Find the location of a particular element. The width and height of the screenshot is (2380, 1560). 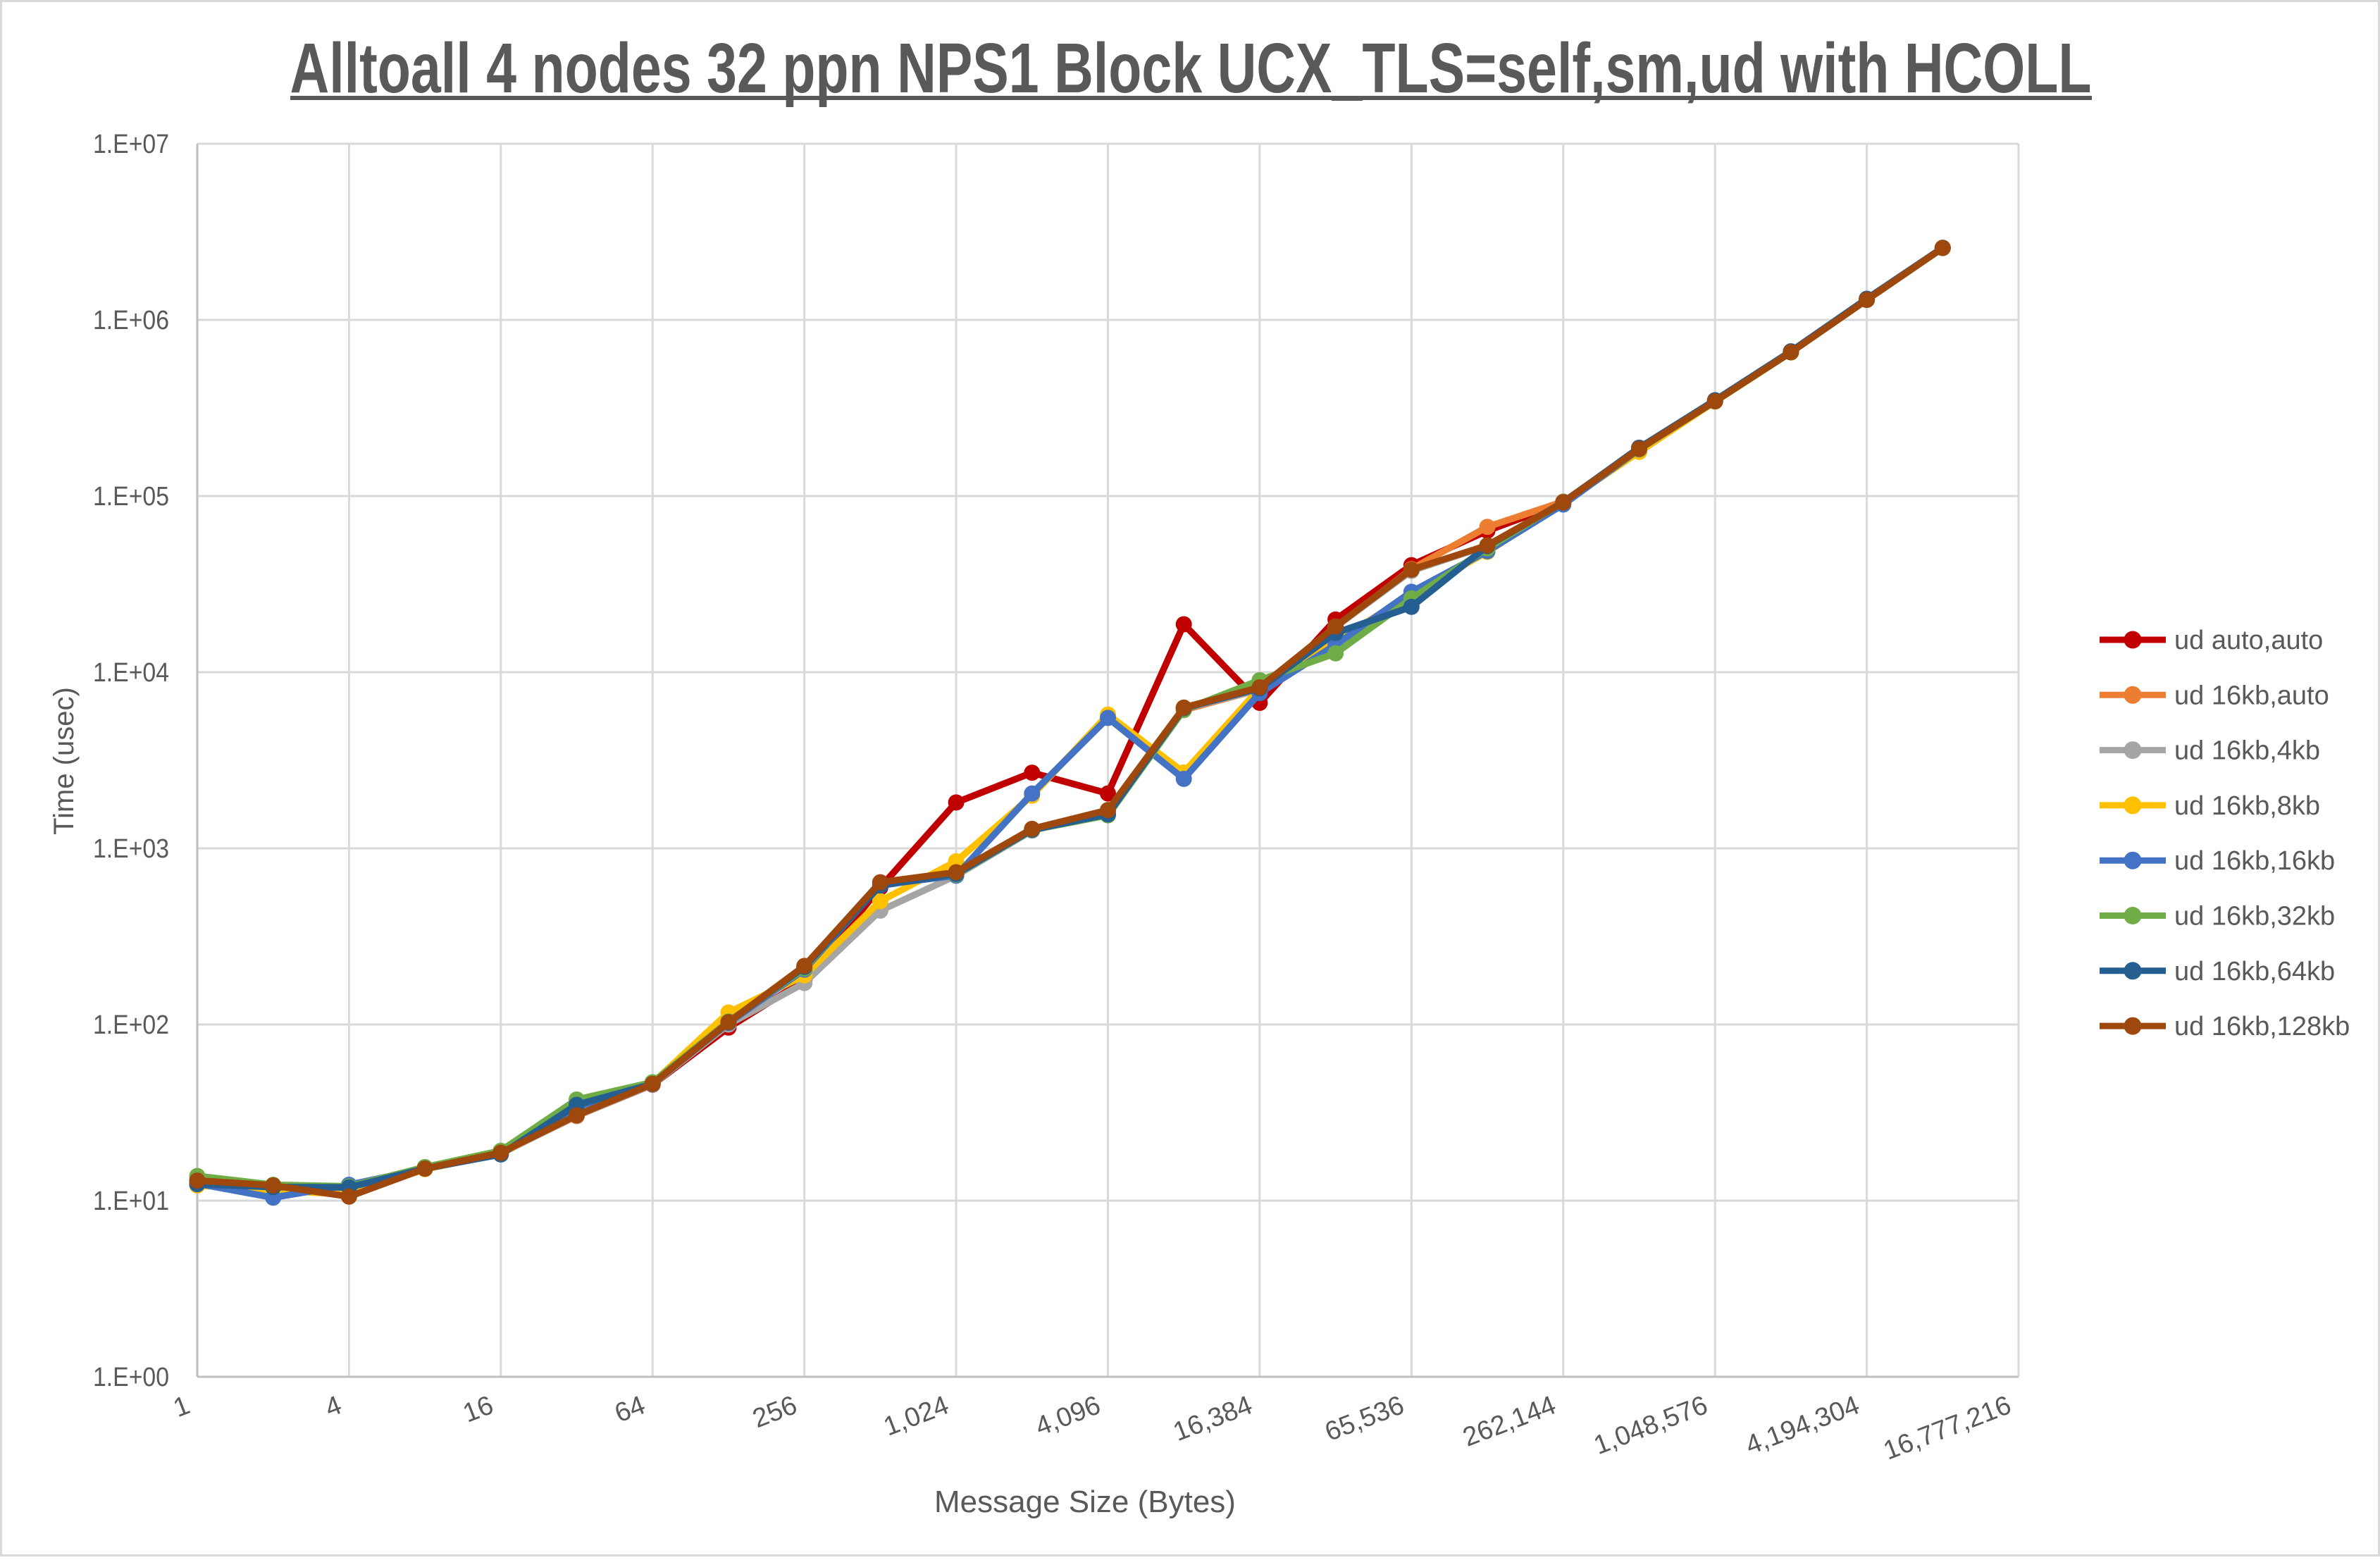

svg-text: 1.E+07 is located at coordinates (131, 144).